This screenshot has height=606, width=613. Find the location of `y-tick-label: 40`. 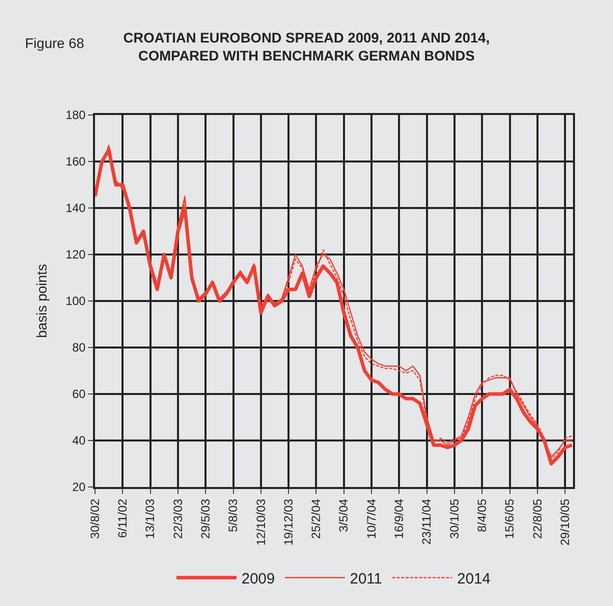

y-tick-label: 40 is located at coordinates (79, 441).